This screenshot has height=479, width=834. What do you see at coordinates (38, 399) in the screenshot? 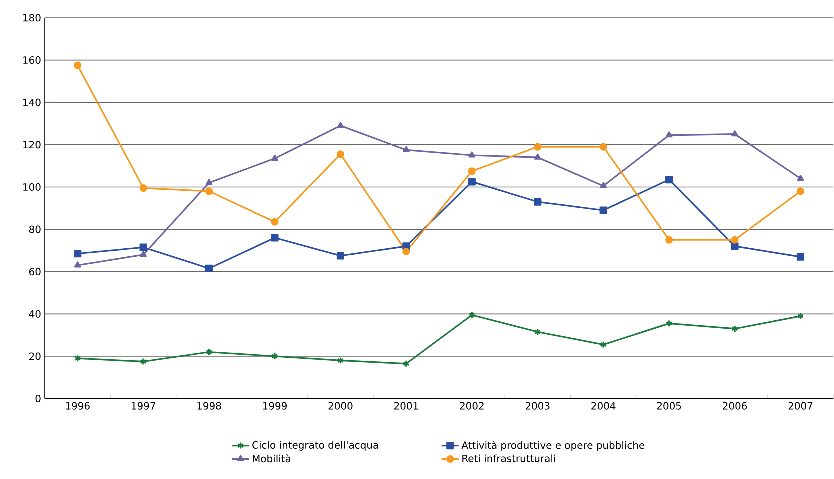
I see `y-tick-label: 0` at bounding box center [38, 399].